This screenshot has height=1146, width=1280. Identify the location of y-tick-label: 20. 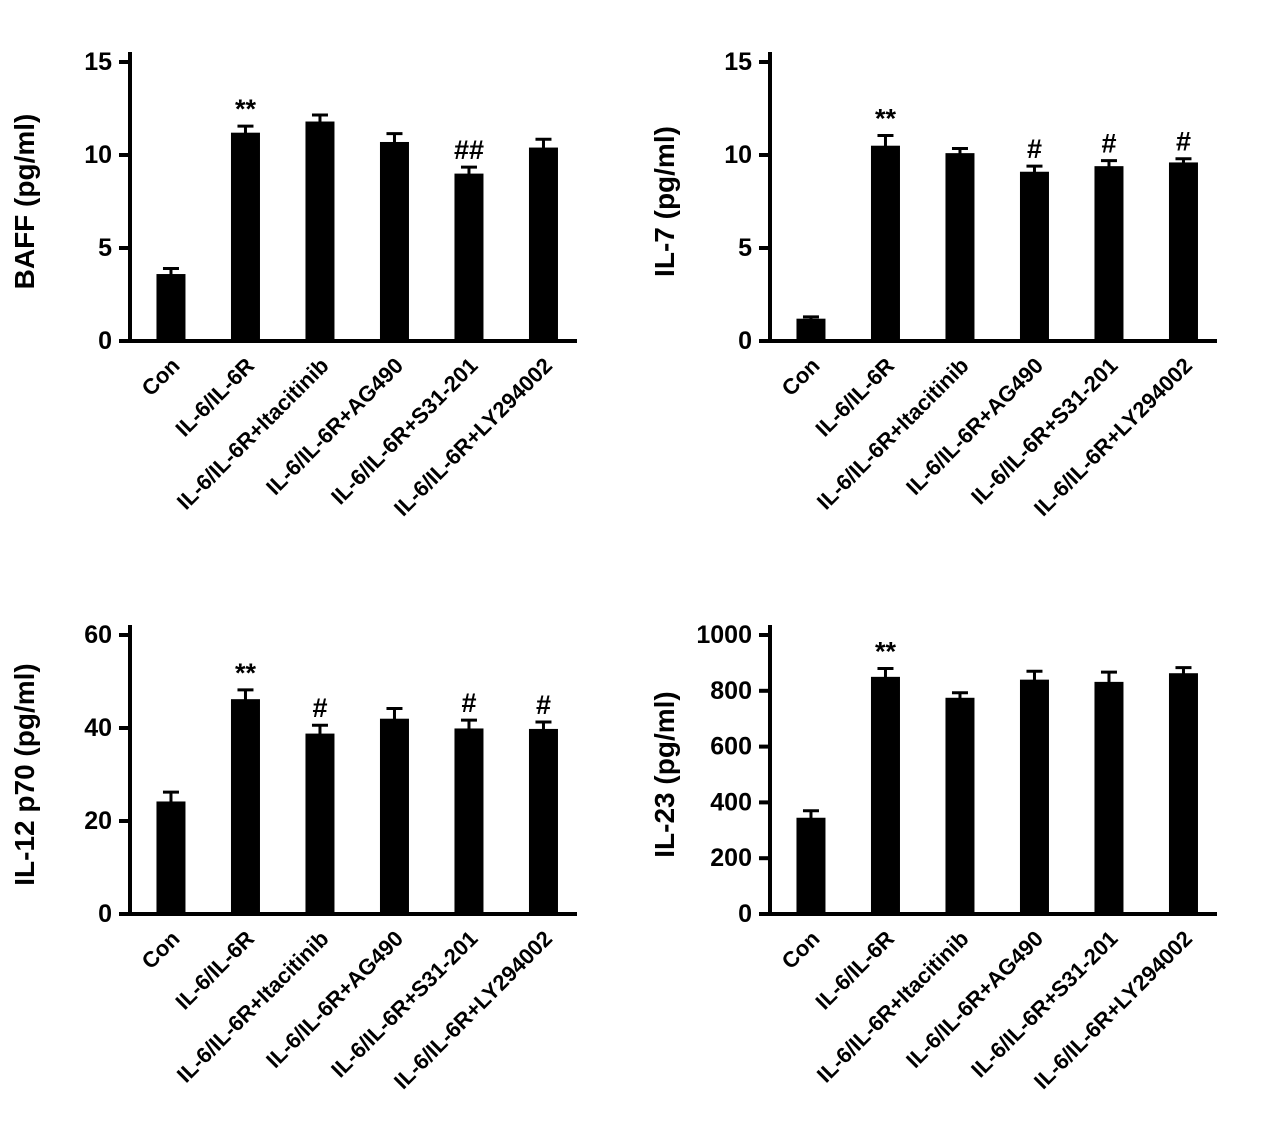
(98, 821).